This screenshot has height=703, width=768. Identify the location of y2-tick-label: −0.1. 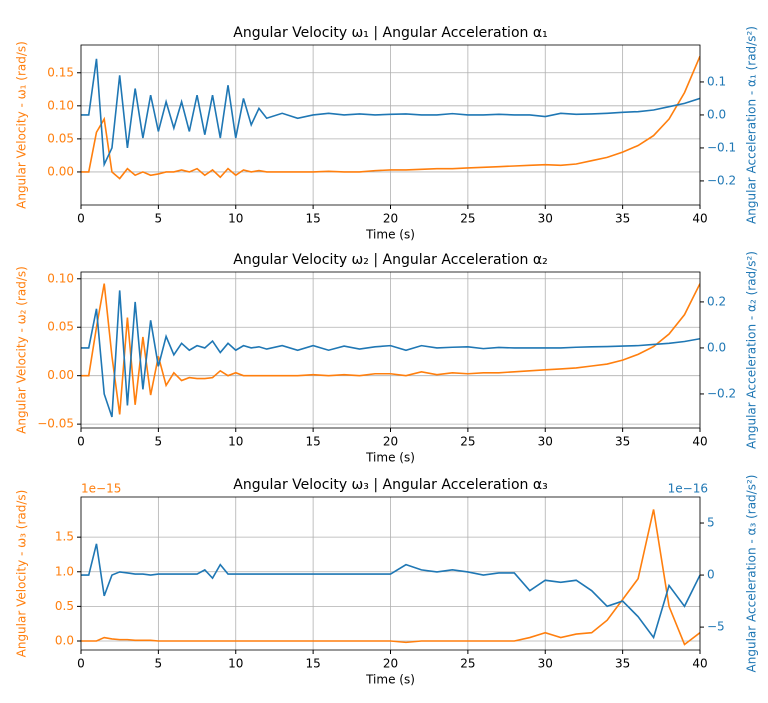
(721, 147).